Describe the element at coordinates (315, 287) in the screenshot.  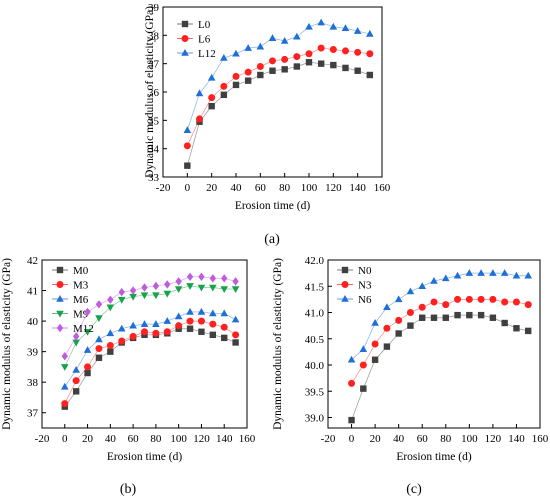
I see `y-tick-label: 41.5` at that location.